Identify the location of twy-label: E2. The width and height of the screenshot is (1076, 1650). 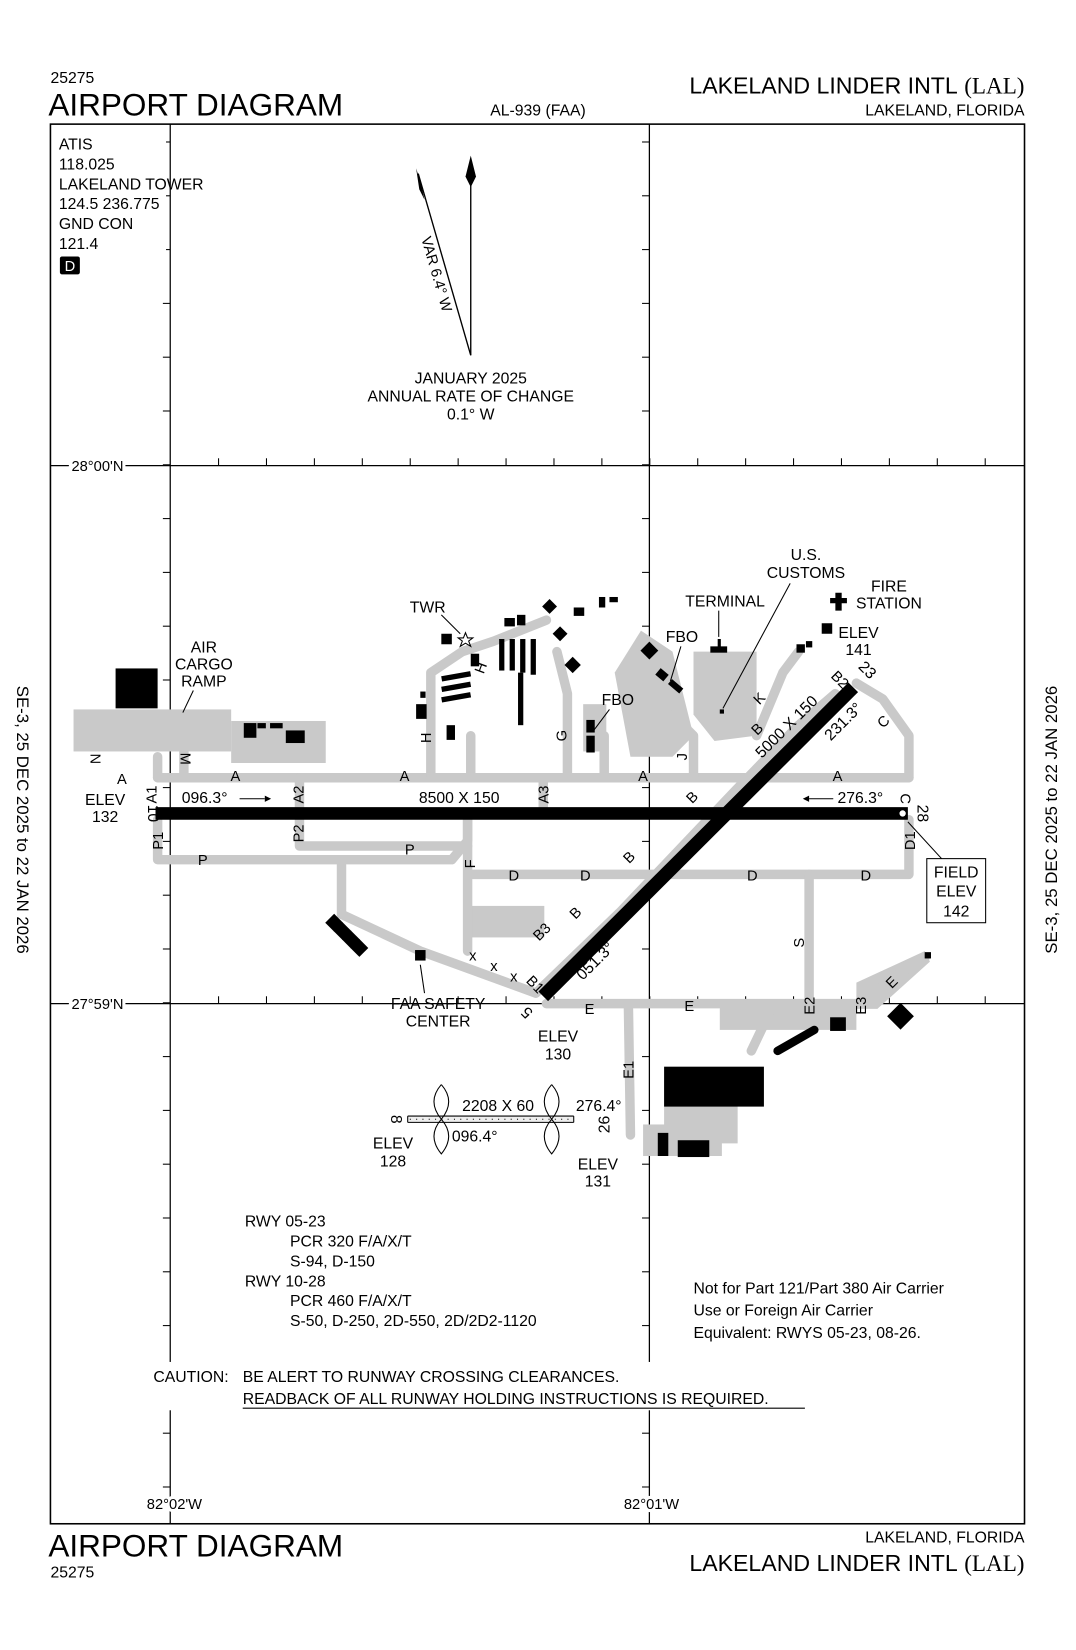
(810, 1006).